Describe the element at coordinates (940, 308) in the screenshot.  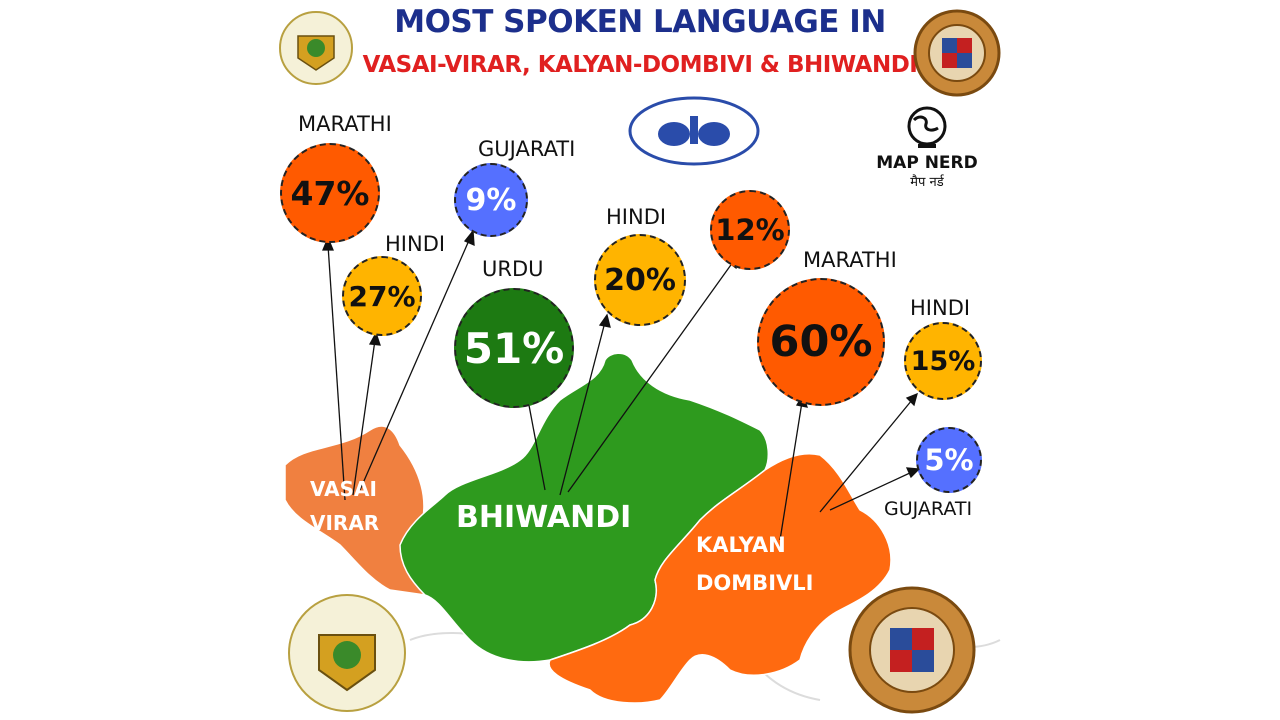
I see `label-hindi-kd: HINDI` at that location.